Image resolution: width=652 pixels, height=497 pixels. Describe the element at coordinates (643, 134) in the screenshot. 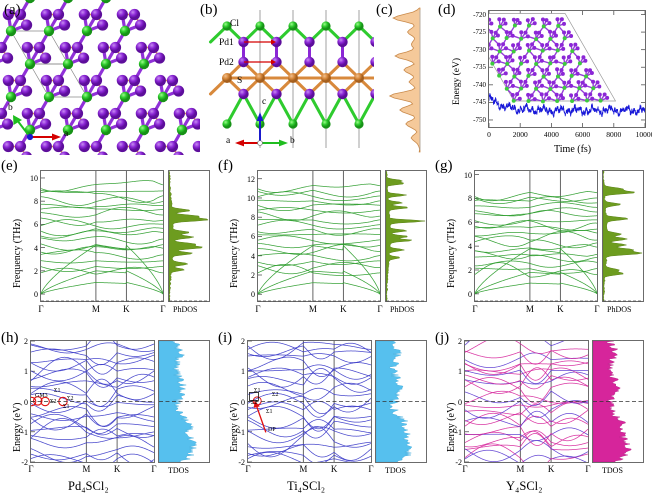

I see `xtick: 10000` at that location.